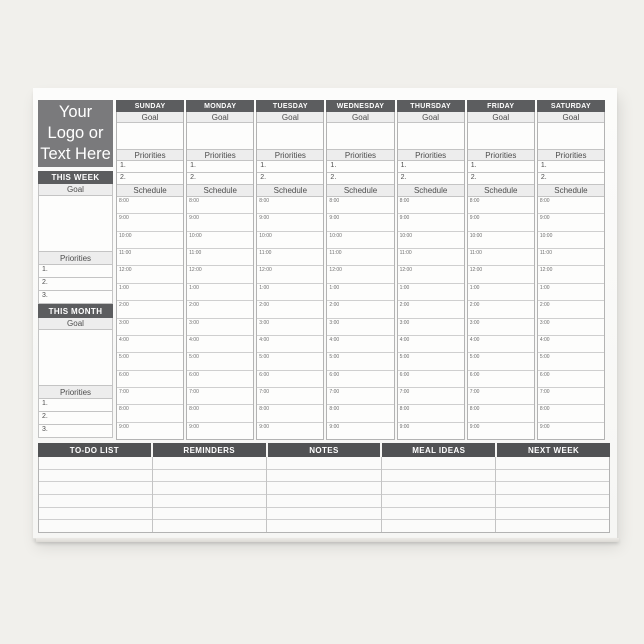 This screenshot has width=644, height=644. I want to click on week-goal-writing-area, so click(75, 224).